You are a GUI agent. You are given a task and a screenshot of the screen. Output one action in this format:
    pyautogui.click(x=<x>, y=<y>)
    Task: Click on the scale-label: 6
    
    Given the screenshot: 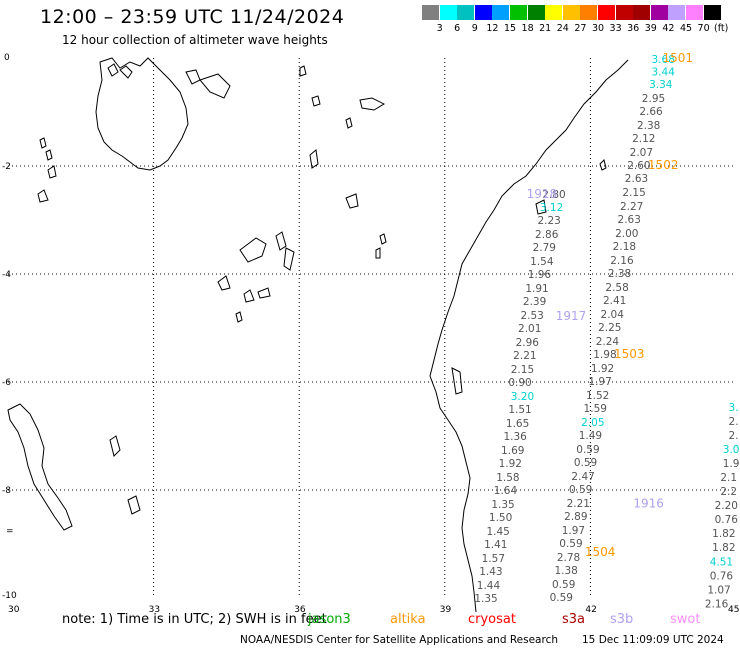 What is the action you would take?
    pyautogui.click(x=457, y=28)
    